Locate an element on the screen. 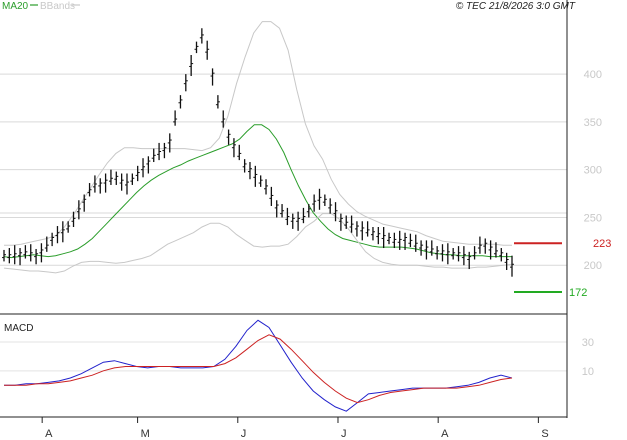 The image size is (627, 440). price-tick-label: 250 is located at coordinates (593, 218).